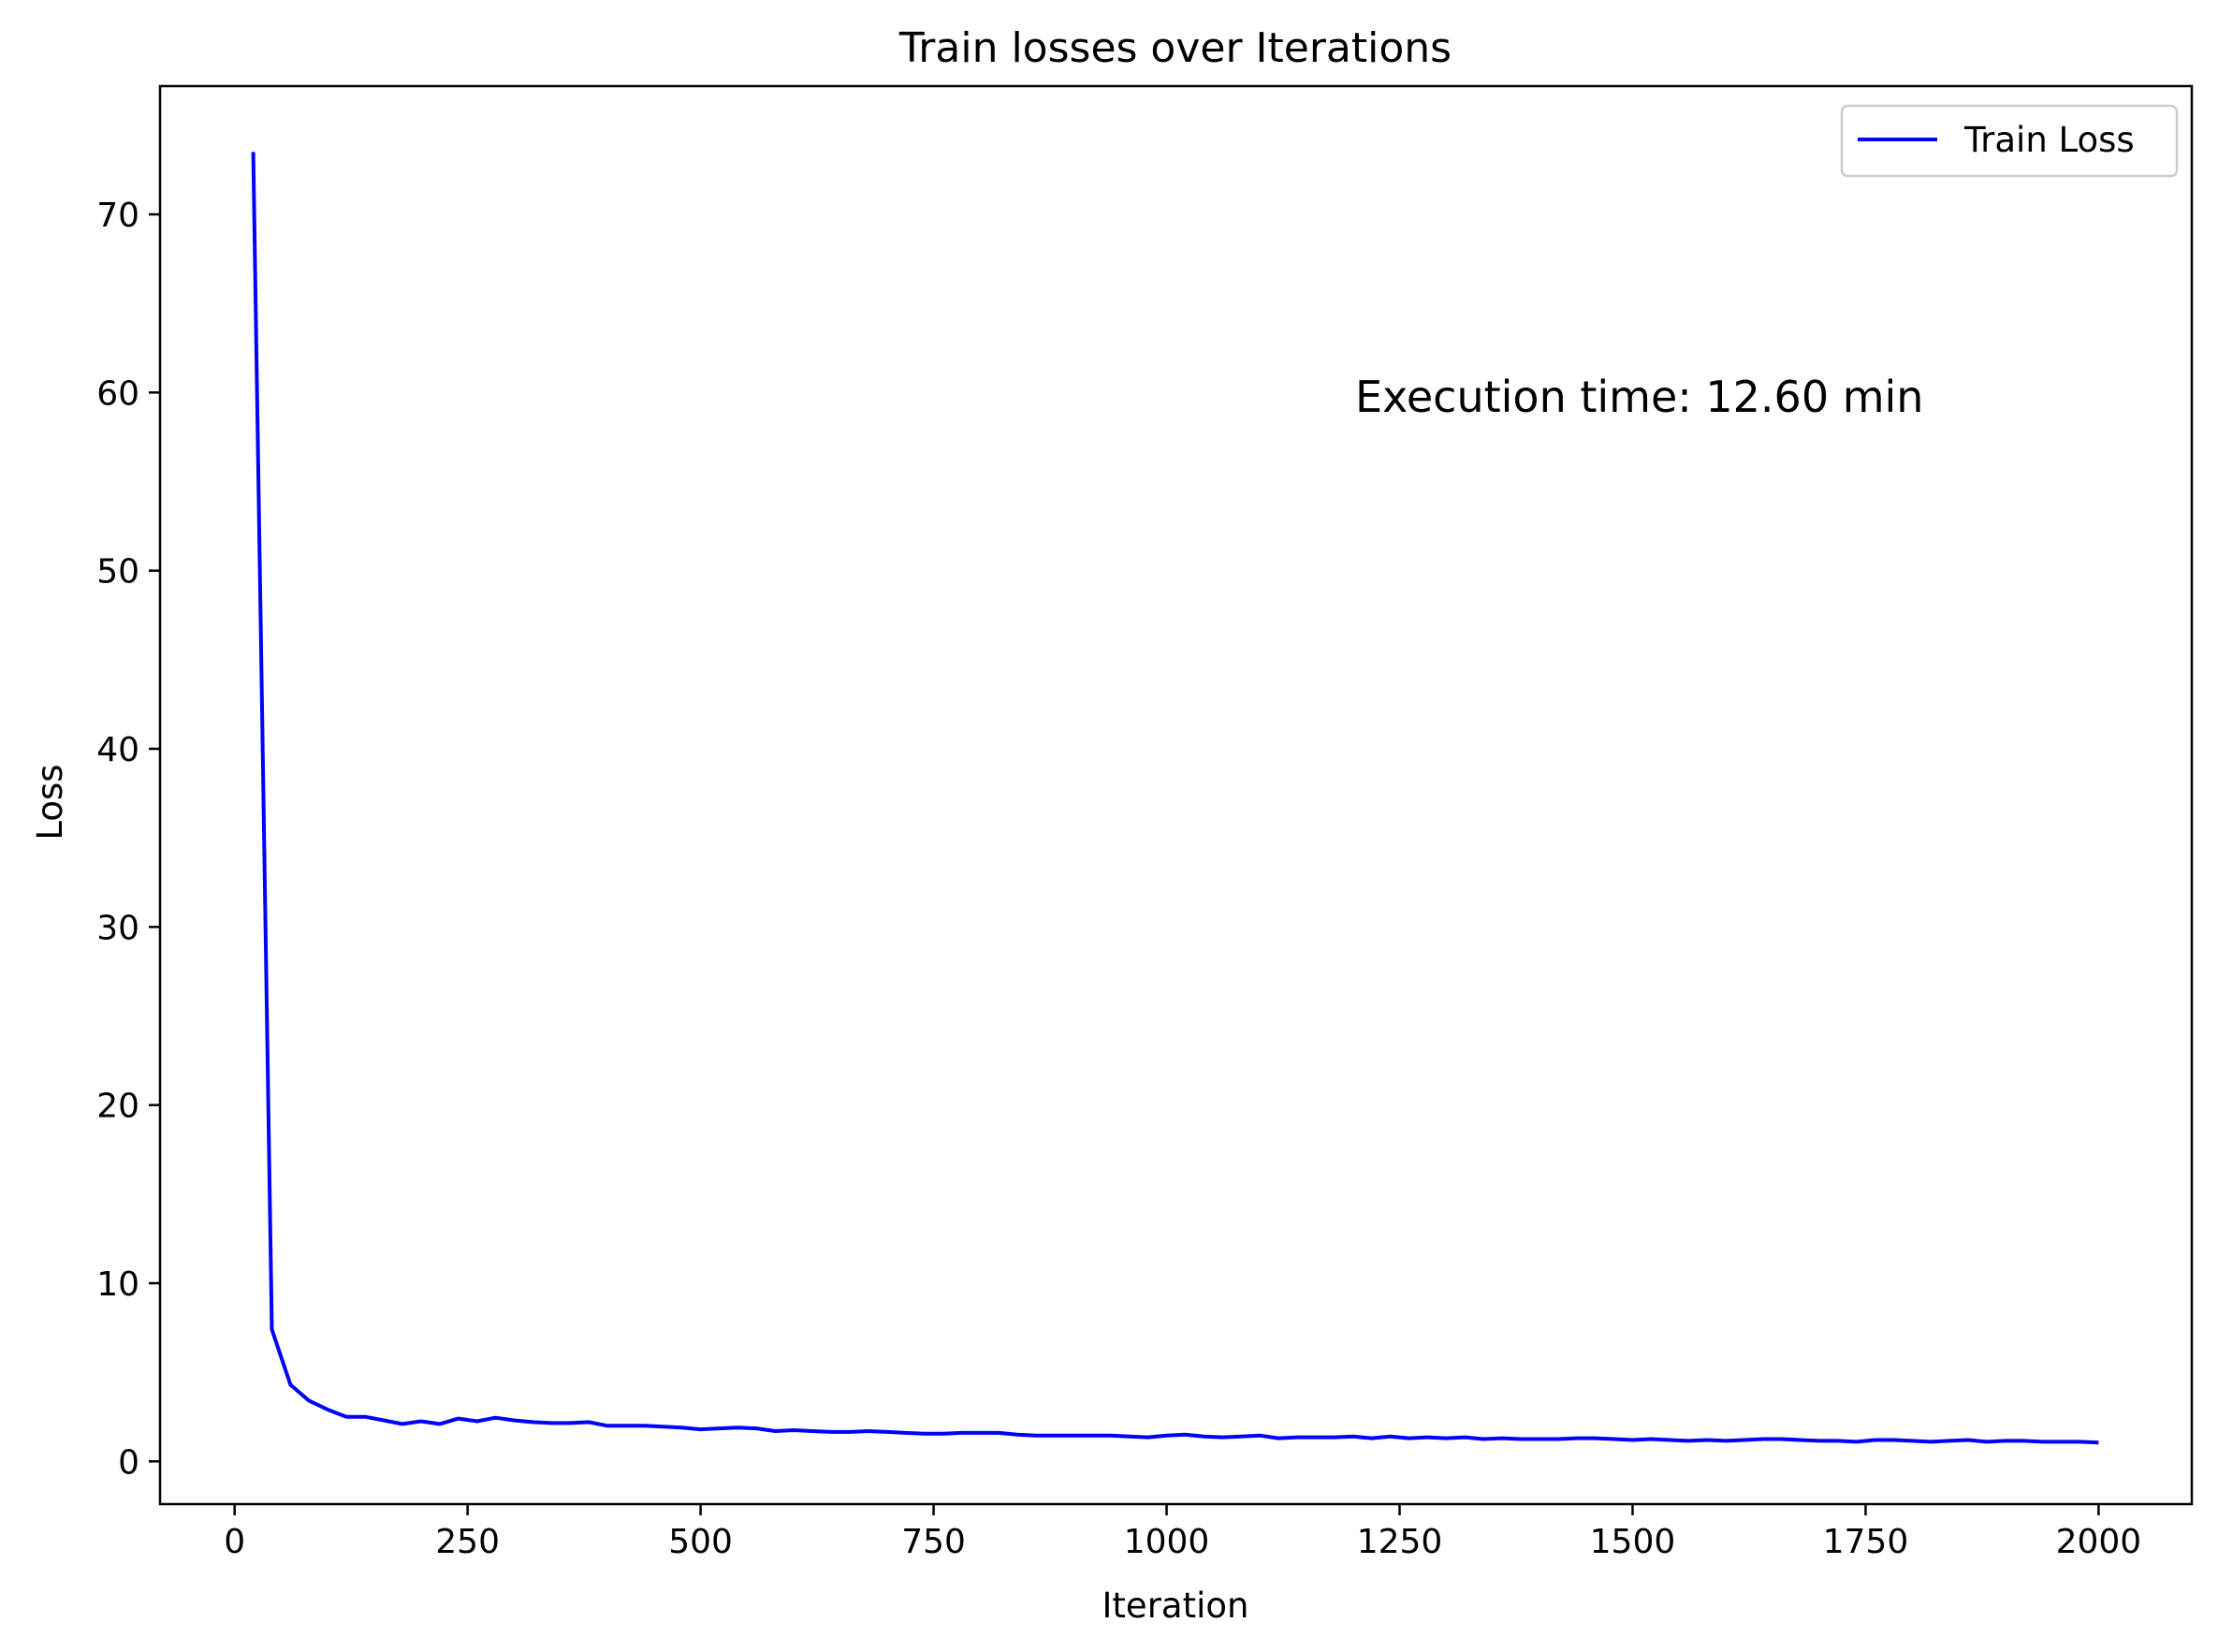 The image size is (2218, 1652). What do you see at coordinates (2099, 1542) in the screenshot?
I see `x-tick-label: 2000` at bounding box center [2099, 1542].